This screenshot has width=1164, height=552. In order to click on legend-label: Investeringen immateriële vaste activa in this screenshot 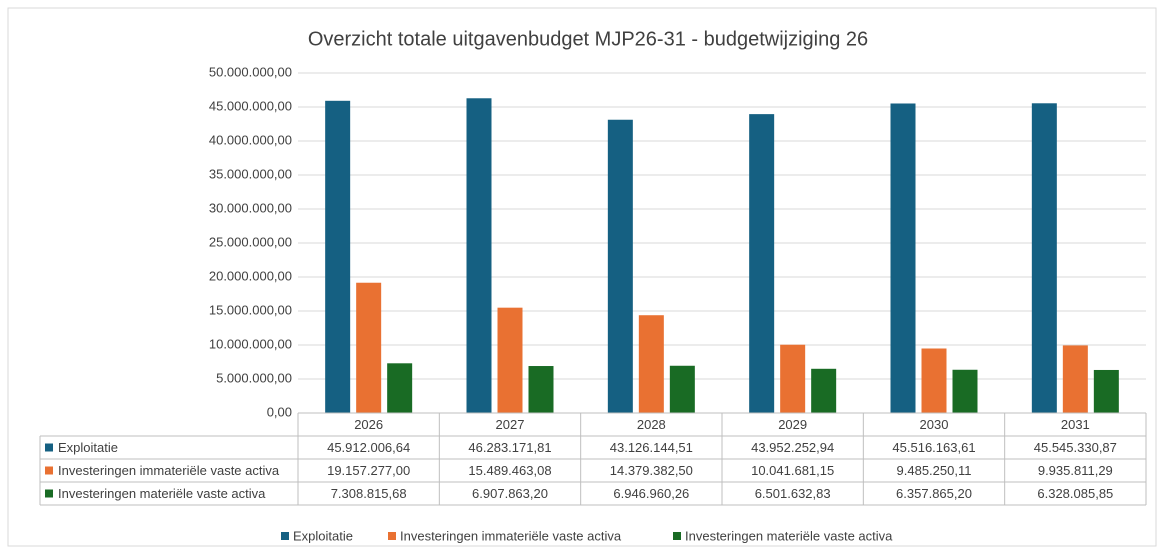, I will do `click(511, 535)`.